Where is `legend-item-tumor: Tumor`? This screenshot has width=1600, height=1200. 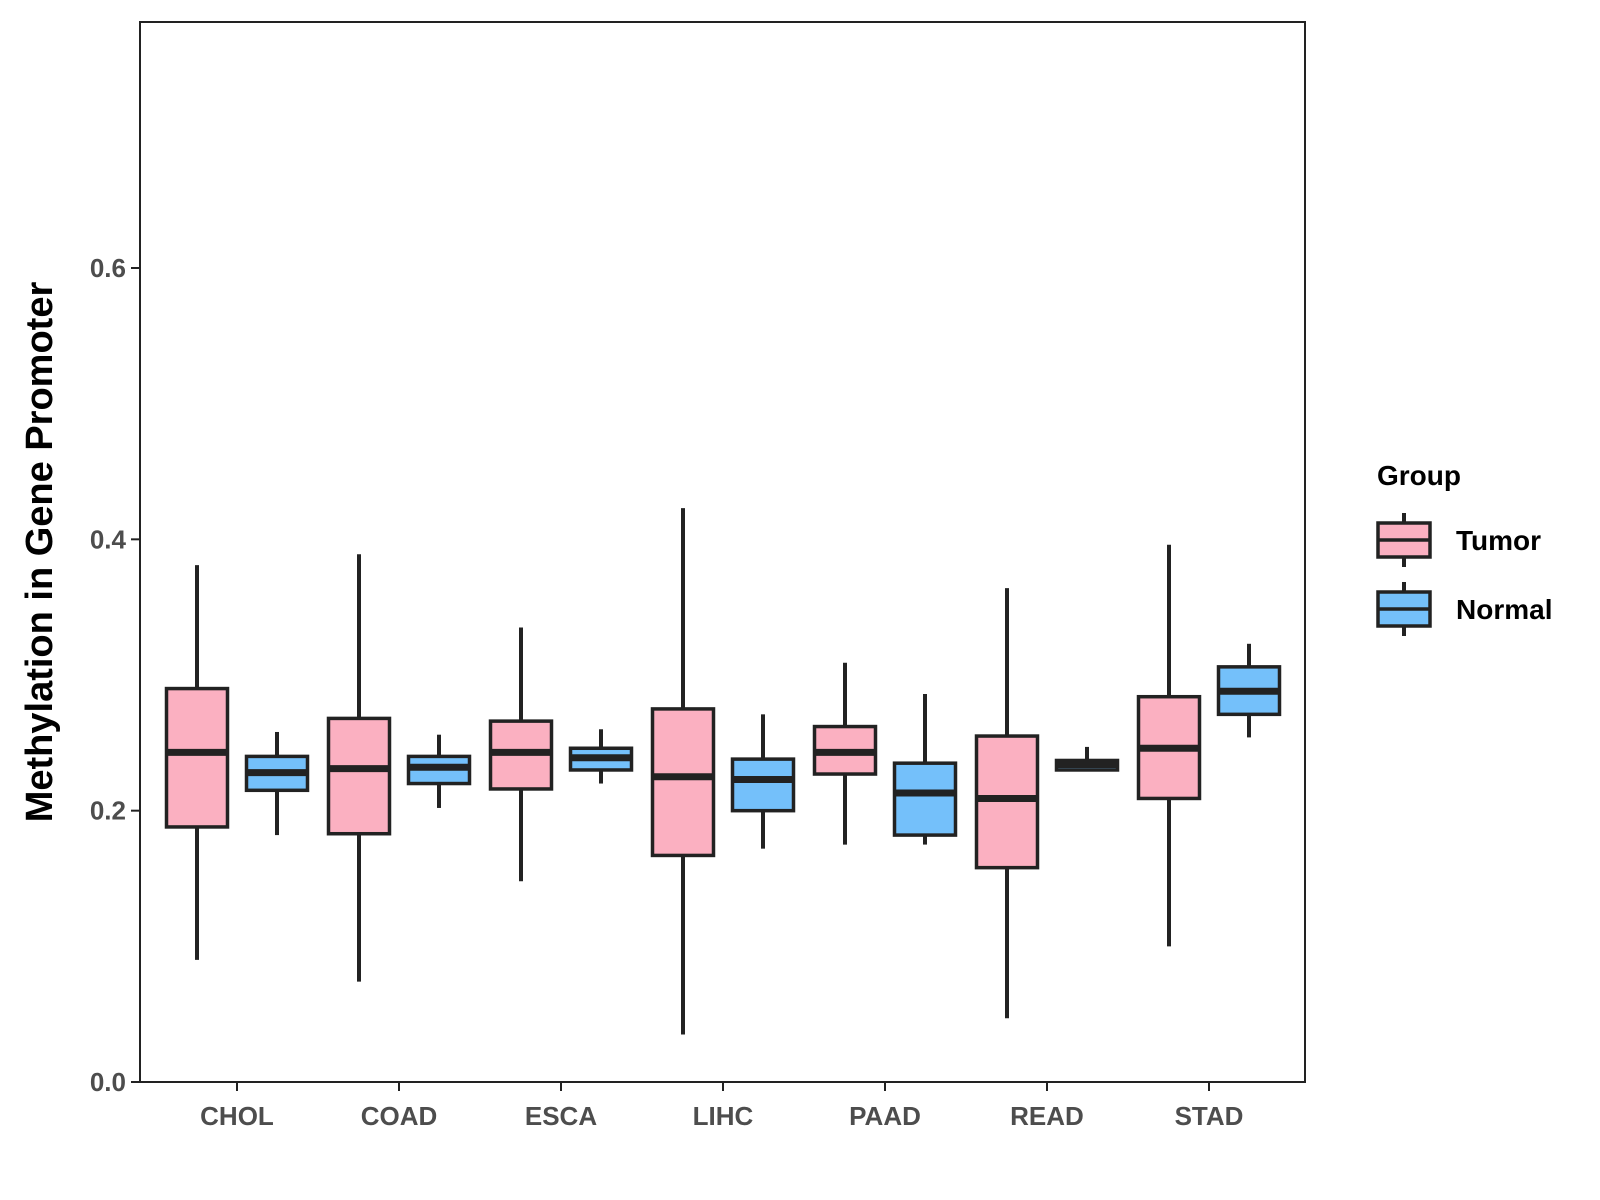
legend-item-tumor: Tumor is located at coordinates (1458, 540).